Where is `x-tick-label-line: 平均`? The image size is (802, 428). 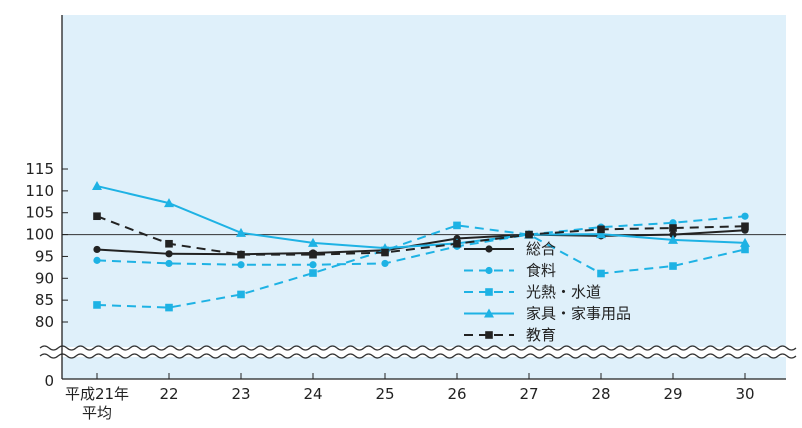
x-tick-label-line: 平均 is located at coordinates (97, 413).